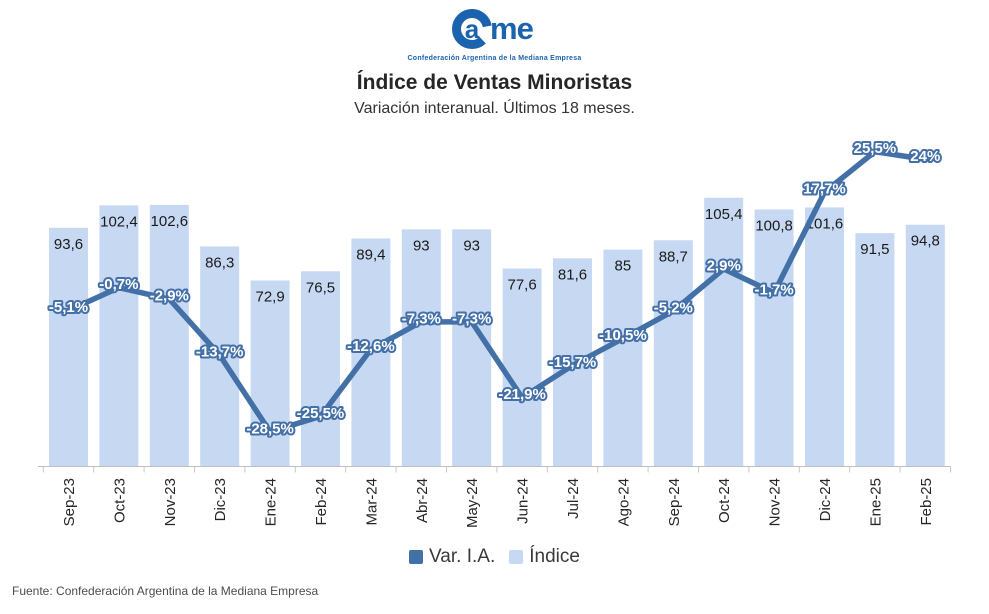 Image resolution: width=989 pixels, height=614 pixels. What do you see at coordinates (269, 296) in the screenshot?
I see `bar-value-Ene-24: 72,9` at bounding box center [269, 296].